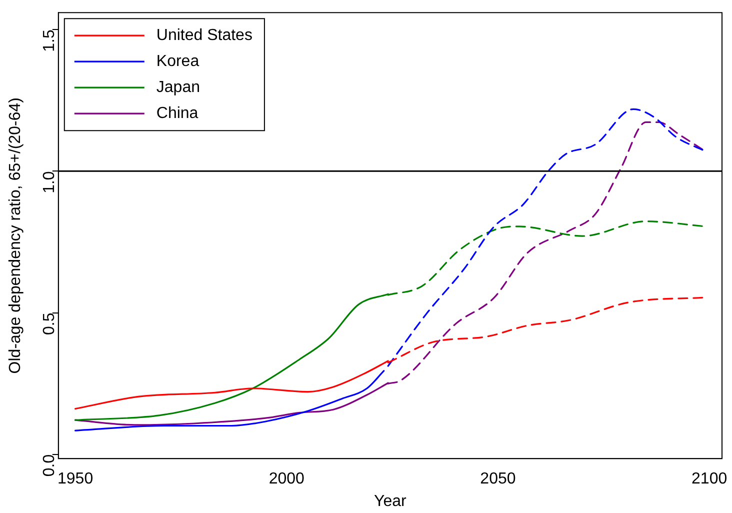 The image size is (732, 513). Describe the element at coordinates (710, 479) in the screenshot. I see `x-tick-label: 2100` at that location.